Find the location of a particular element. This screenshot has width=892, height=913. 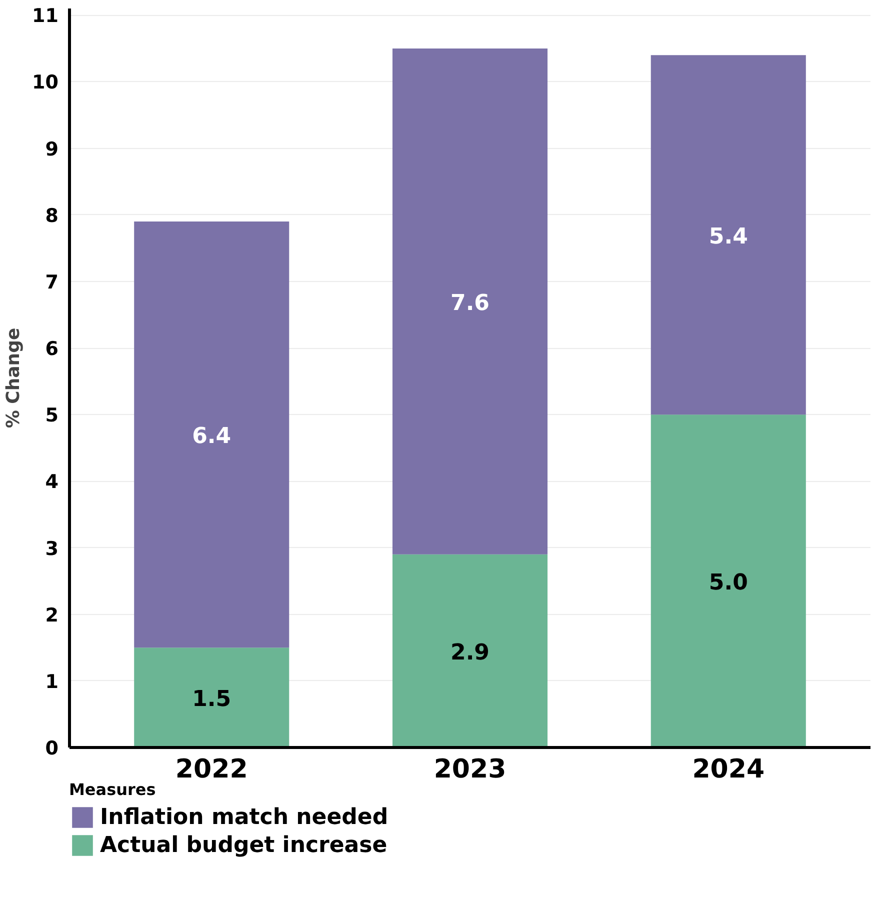

legend-label: Actual budget increase is located at coordinates (244, 845).